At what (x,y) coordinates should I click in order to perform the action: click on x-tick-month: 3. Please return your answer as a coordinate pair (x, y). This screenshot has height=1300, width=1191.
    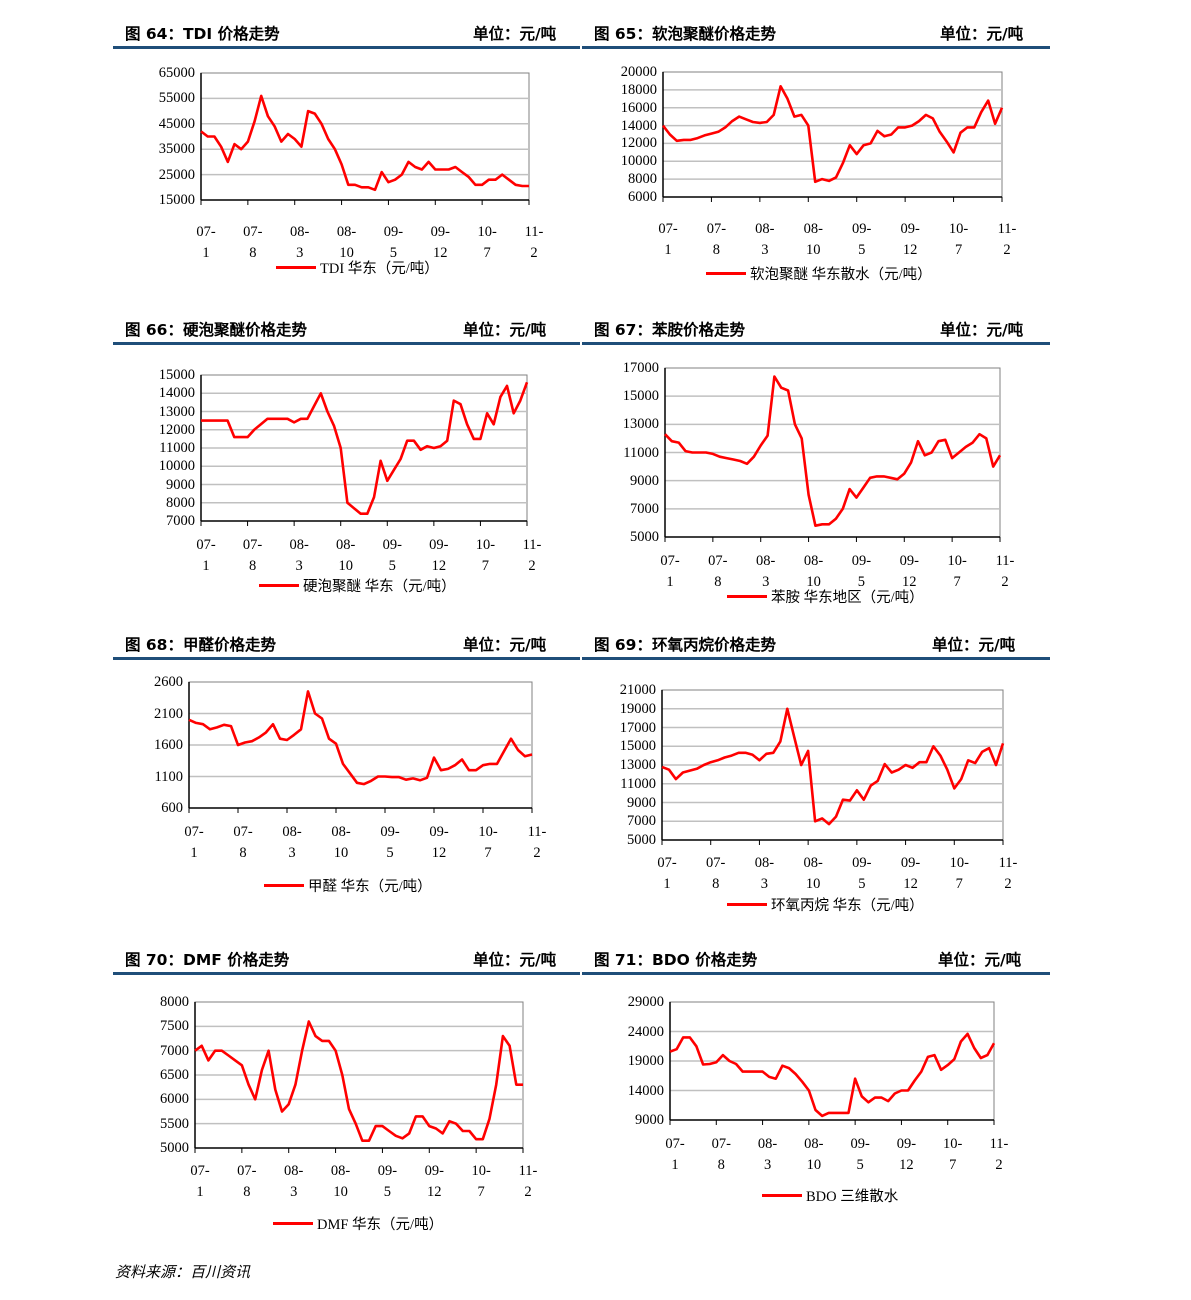
    Looking at the image, I should click on (294, 1192).